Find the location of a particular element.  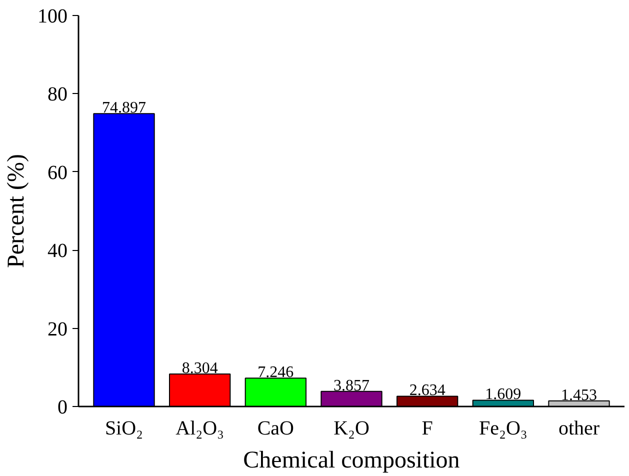

x-tick-label: Fe₂O₃ is located at coordinates (503, 429).